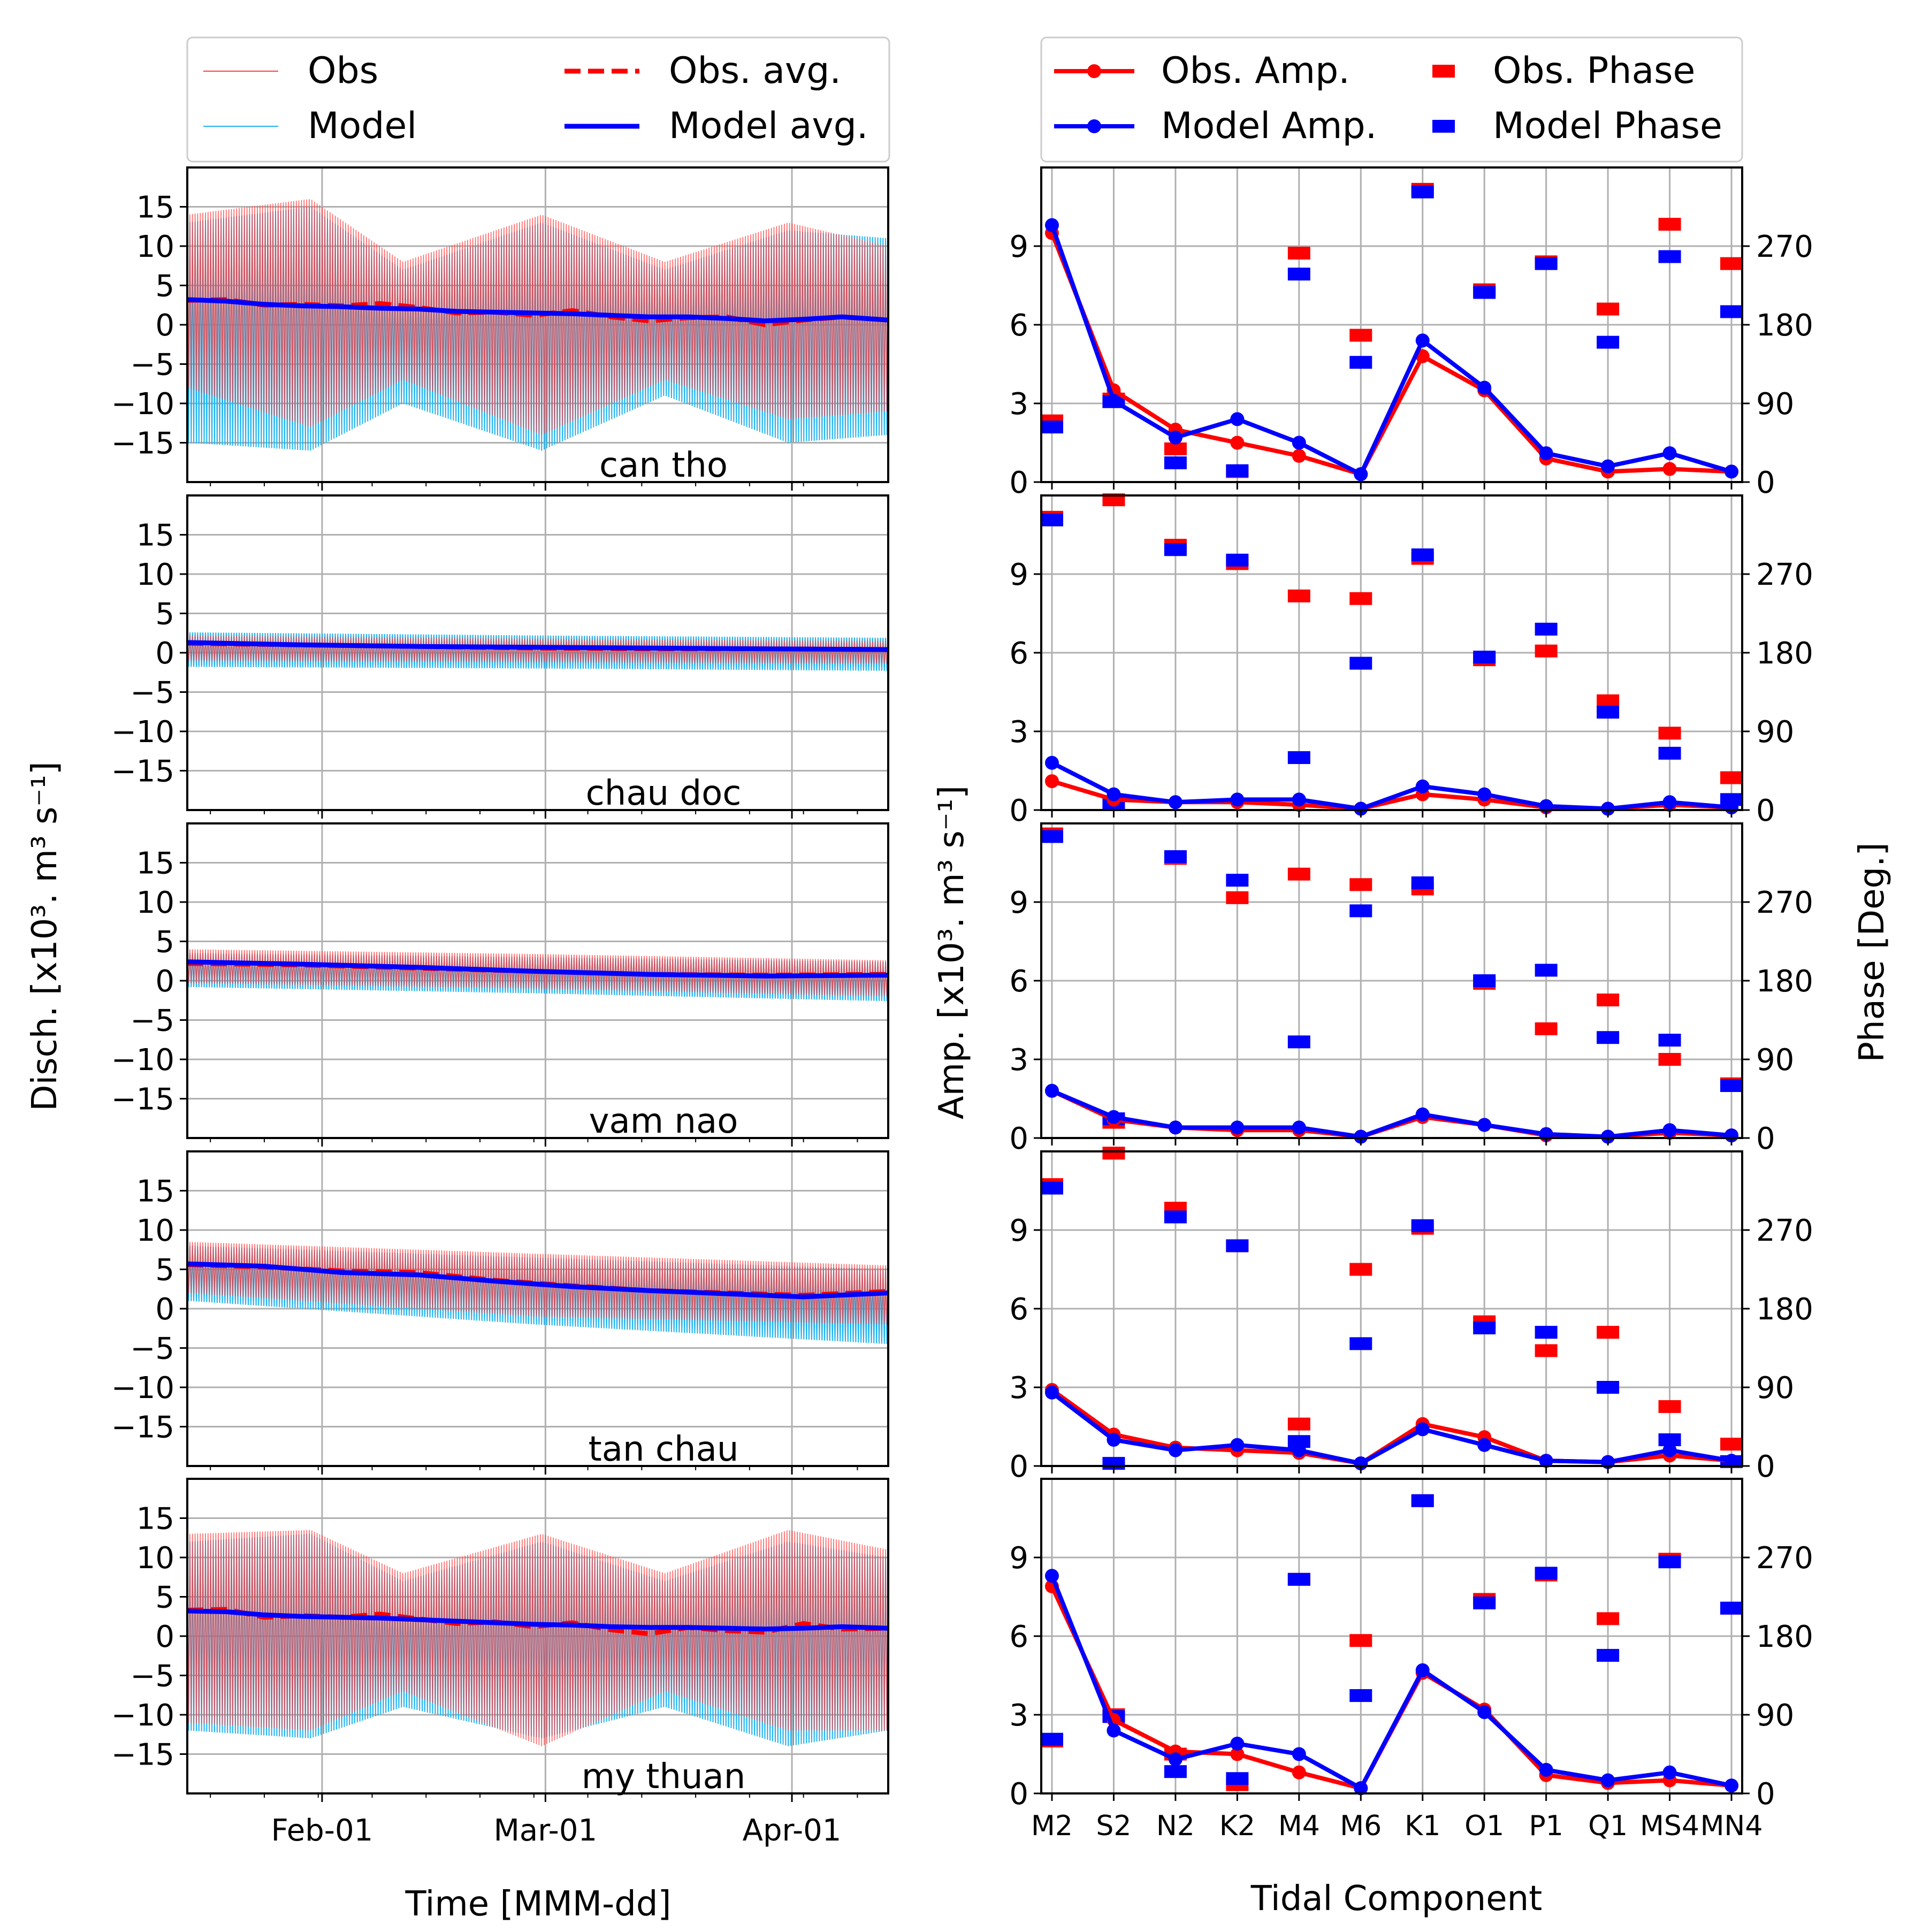 The image size is (1915, 1932). I want to click on amp-tick-label: 3, so click(1018, 1060).